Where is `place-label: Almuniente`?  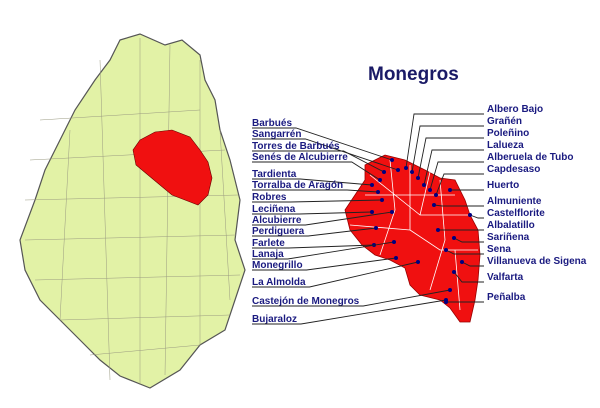 place-label: Almuniente is located at coordinates (514, 201).